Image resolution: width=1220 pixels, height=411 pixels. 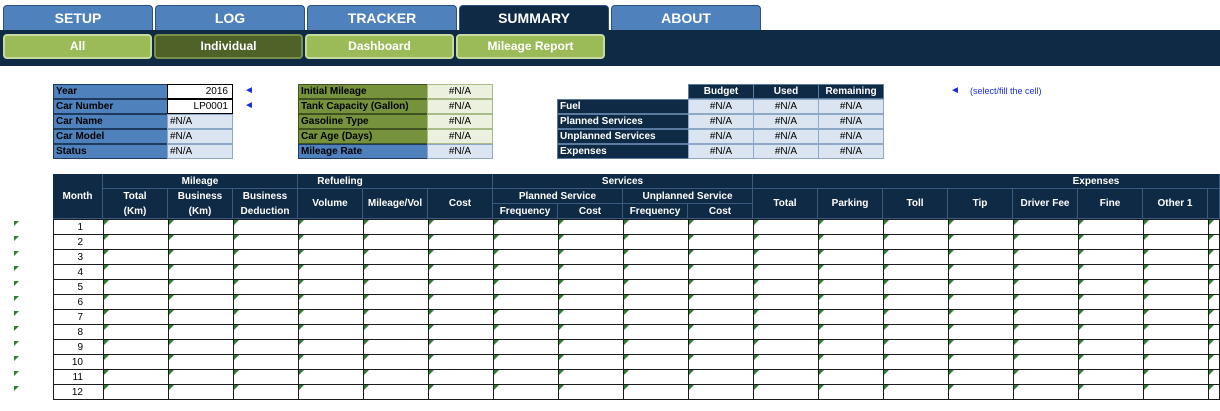 I want to click on tab-about: ABOUT, so click(x=686, y=17).